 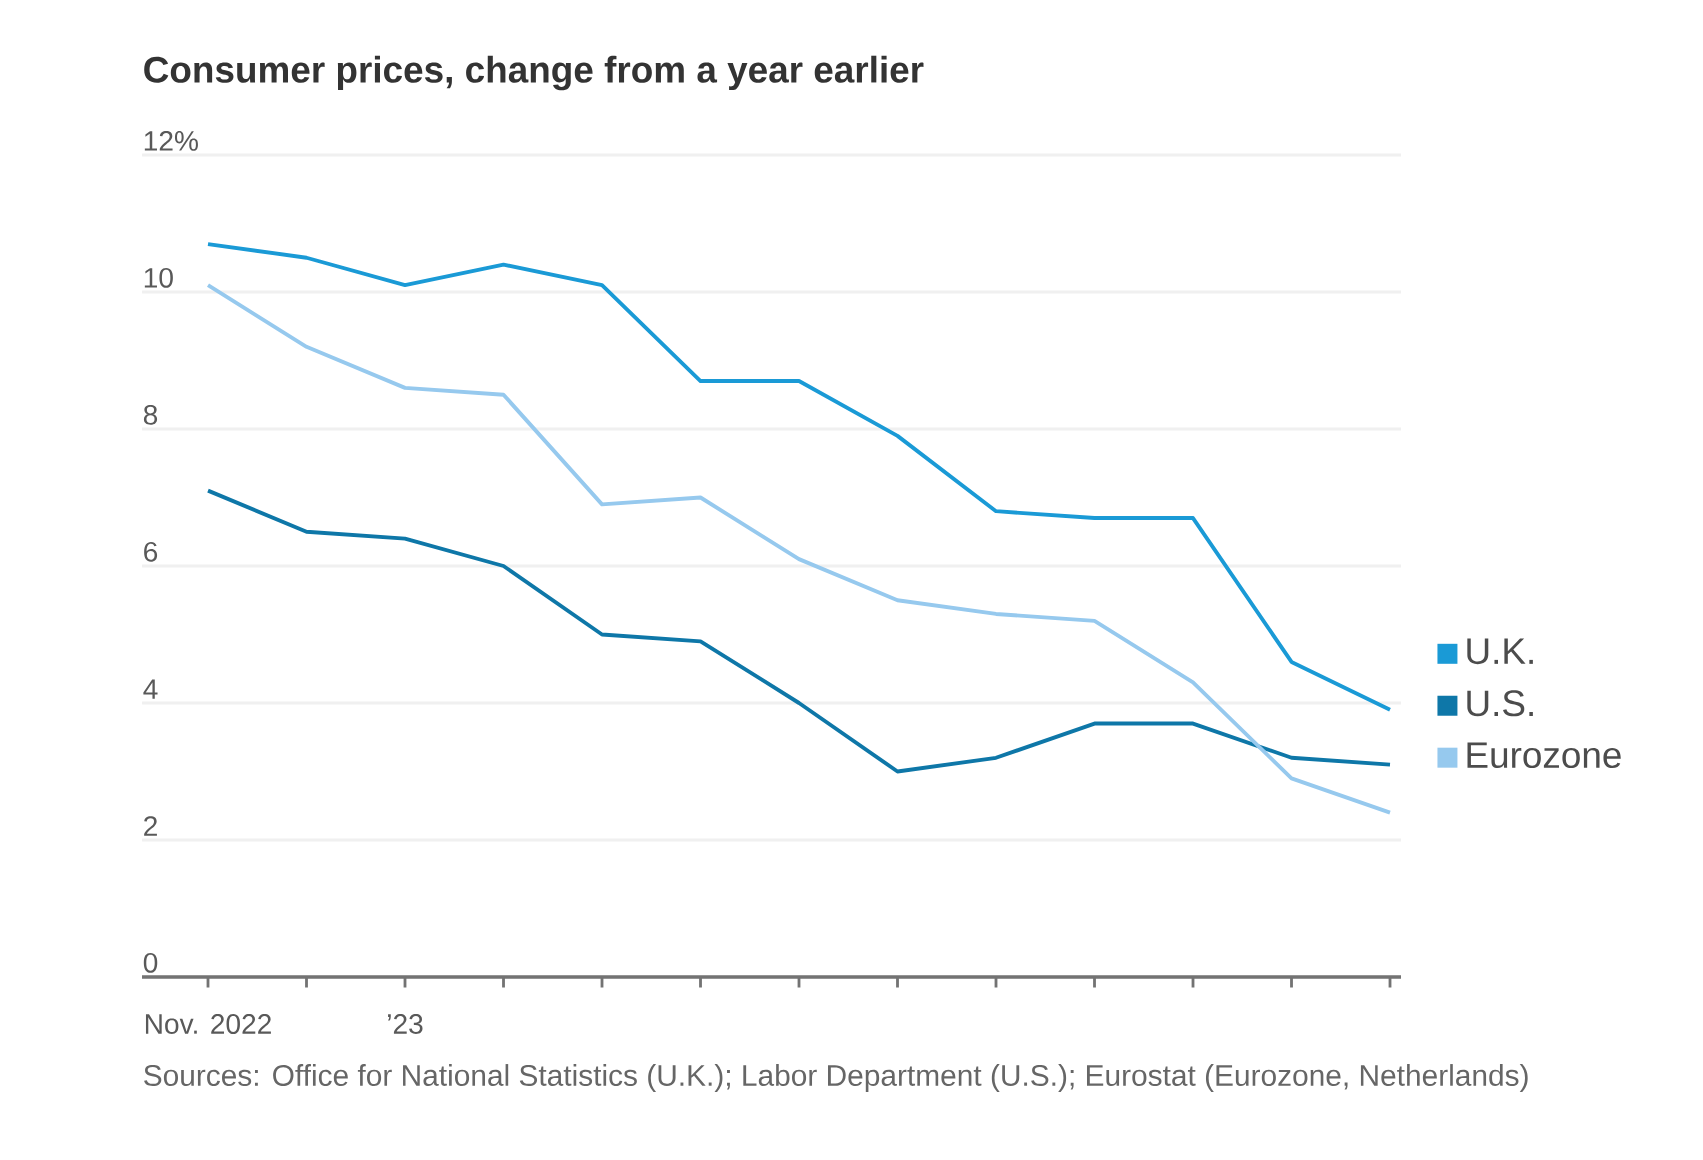 I want to click on legend-label: Eurozone, so click(x=1544, y=755).